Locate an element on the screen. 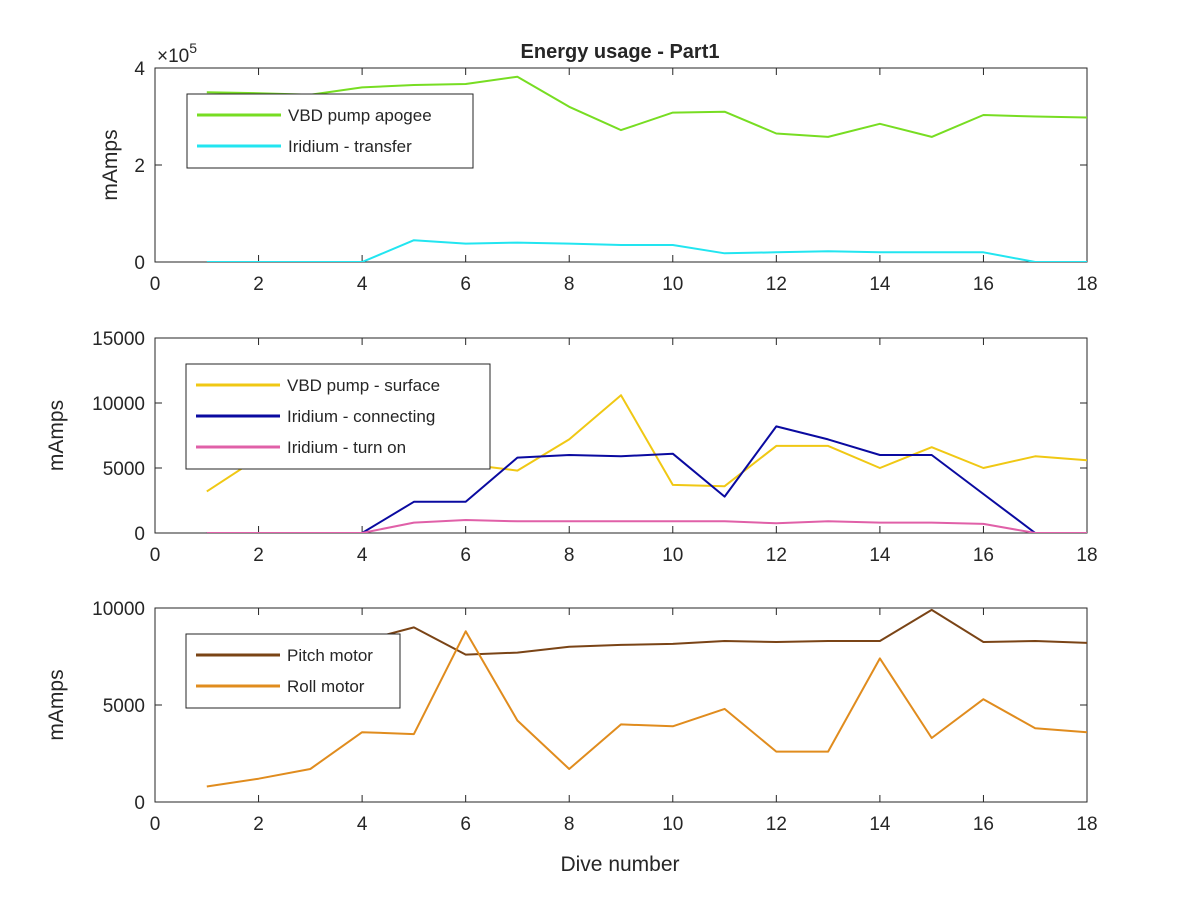  y-tick-label: 4 is located at coordinates (139, 69).